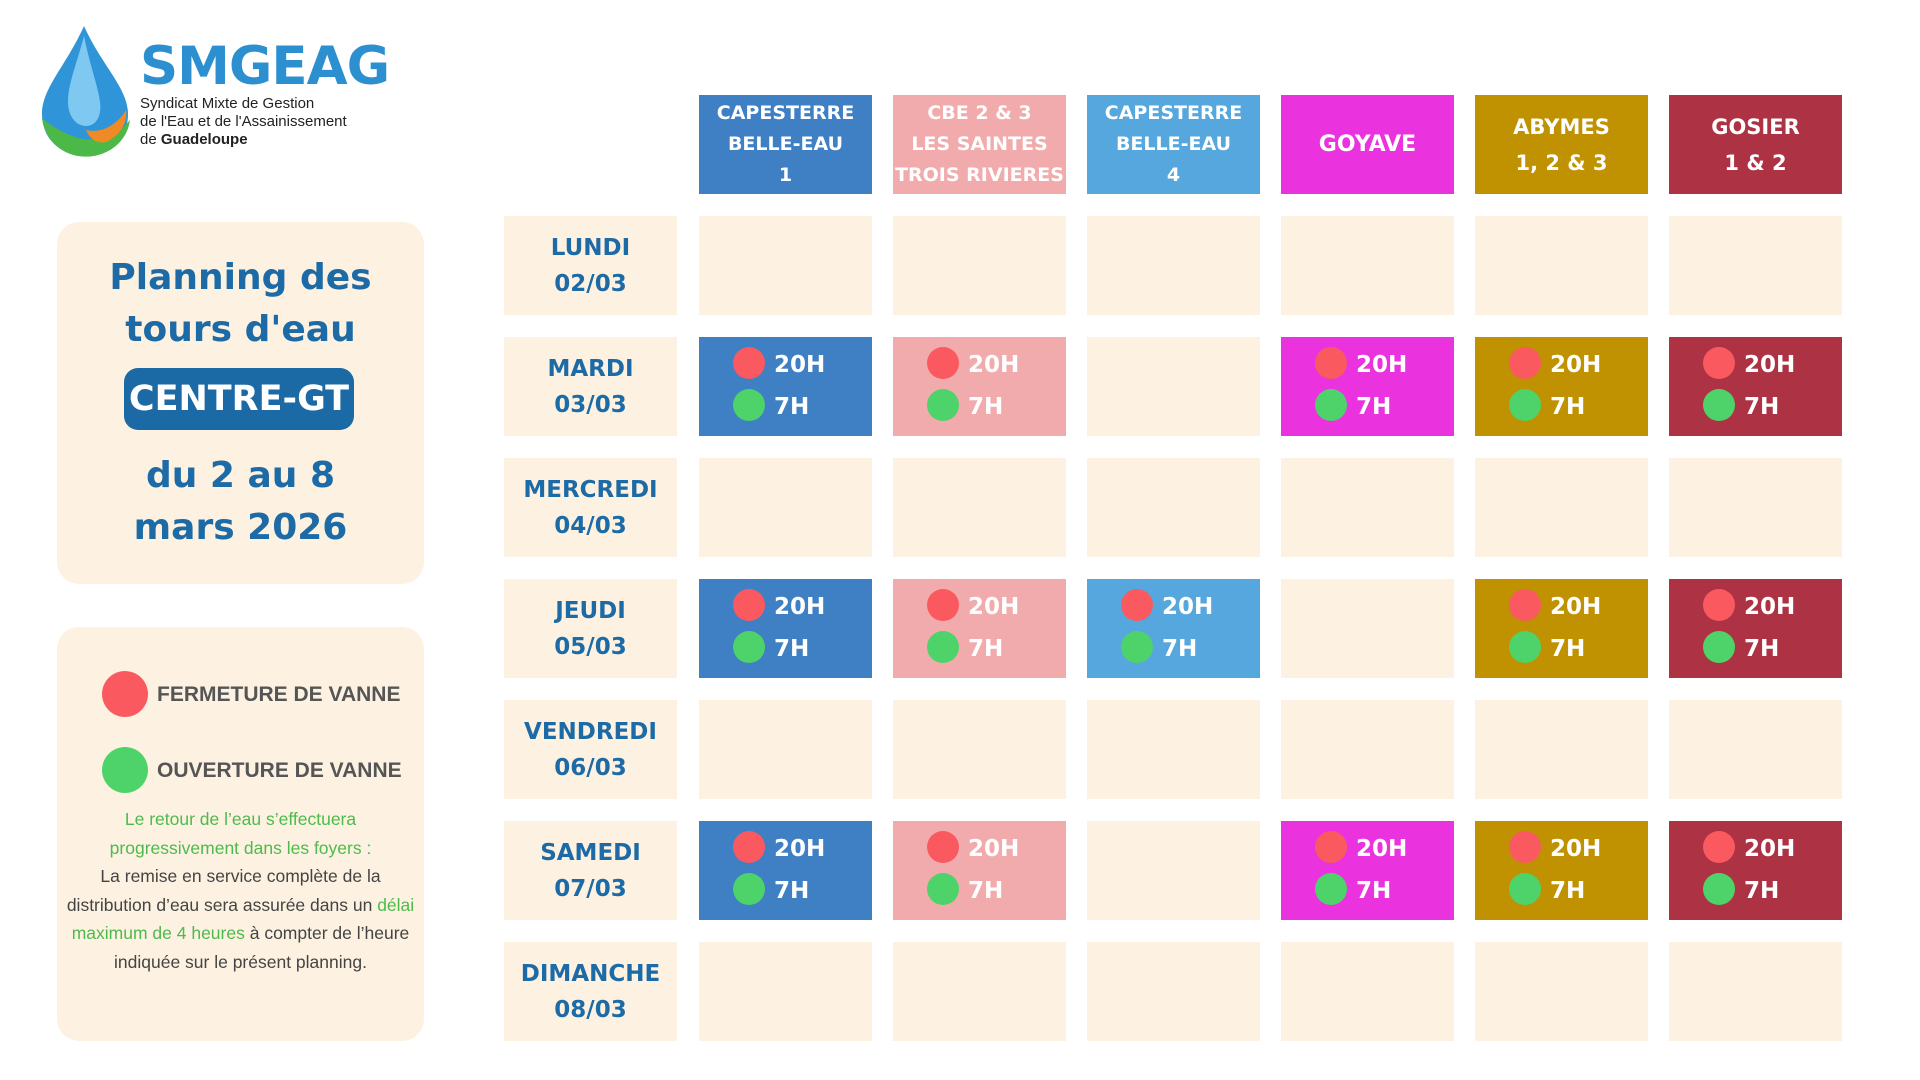 This screenshot has height=1080, width=1920. I want to click on logo-subtitle-line1: Syndicat Mixte de Gestion, so click(227, 103).